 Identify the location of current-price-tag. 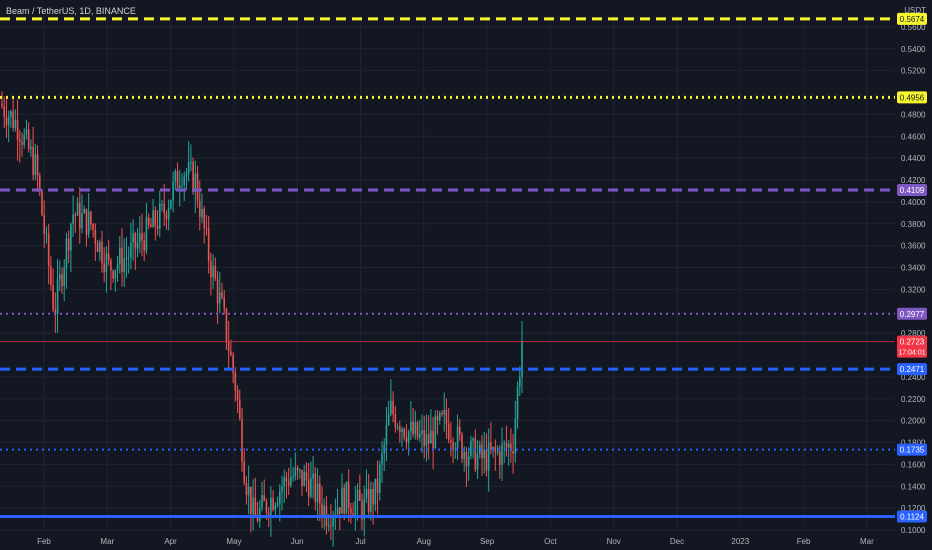
(912, 346).